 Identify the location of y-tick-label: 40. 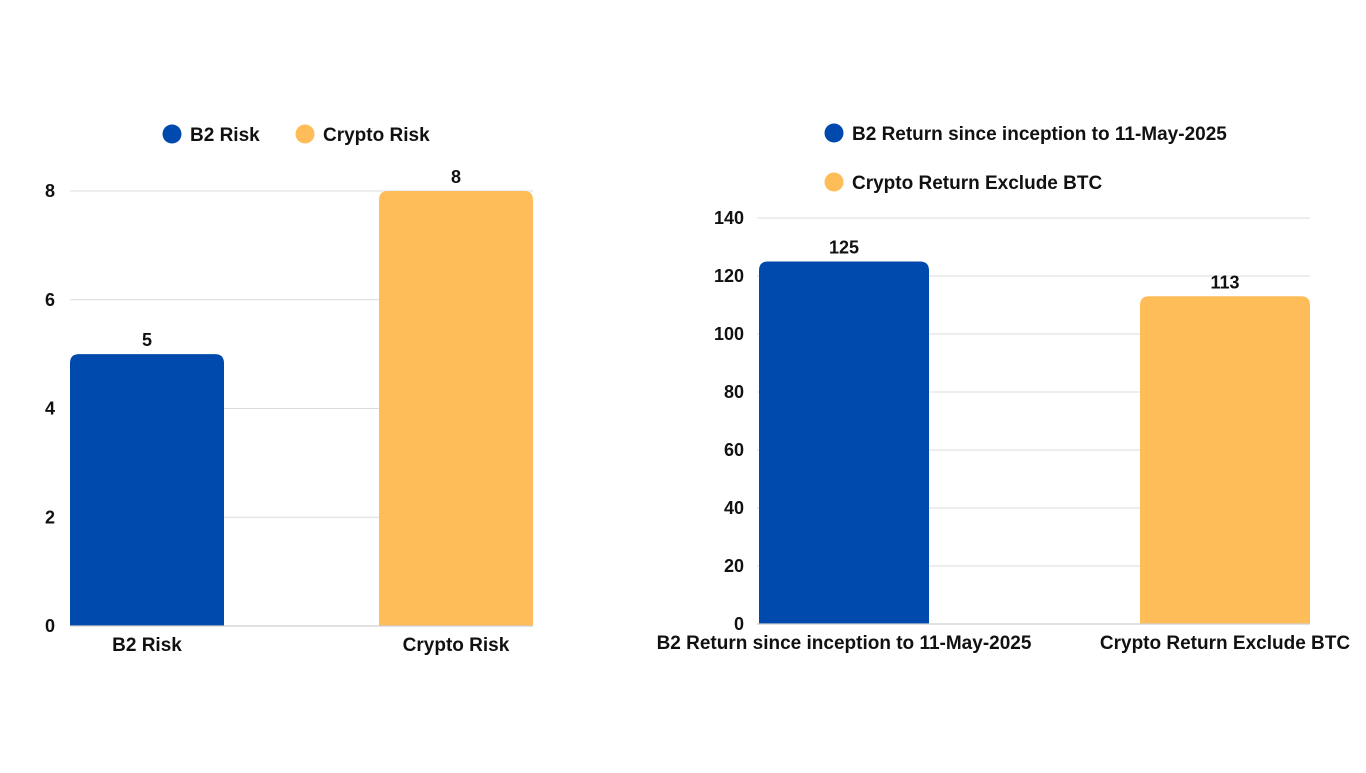
(734, 508).